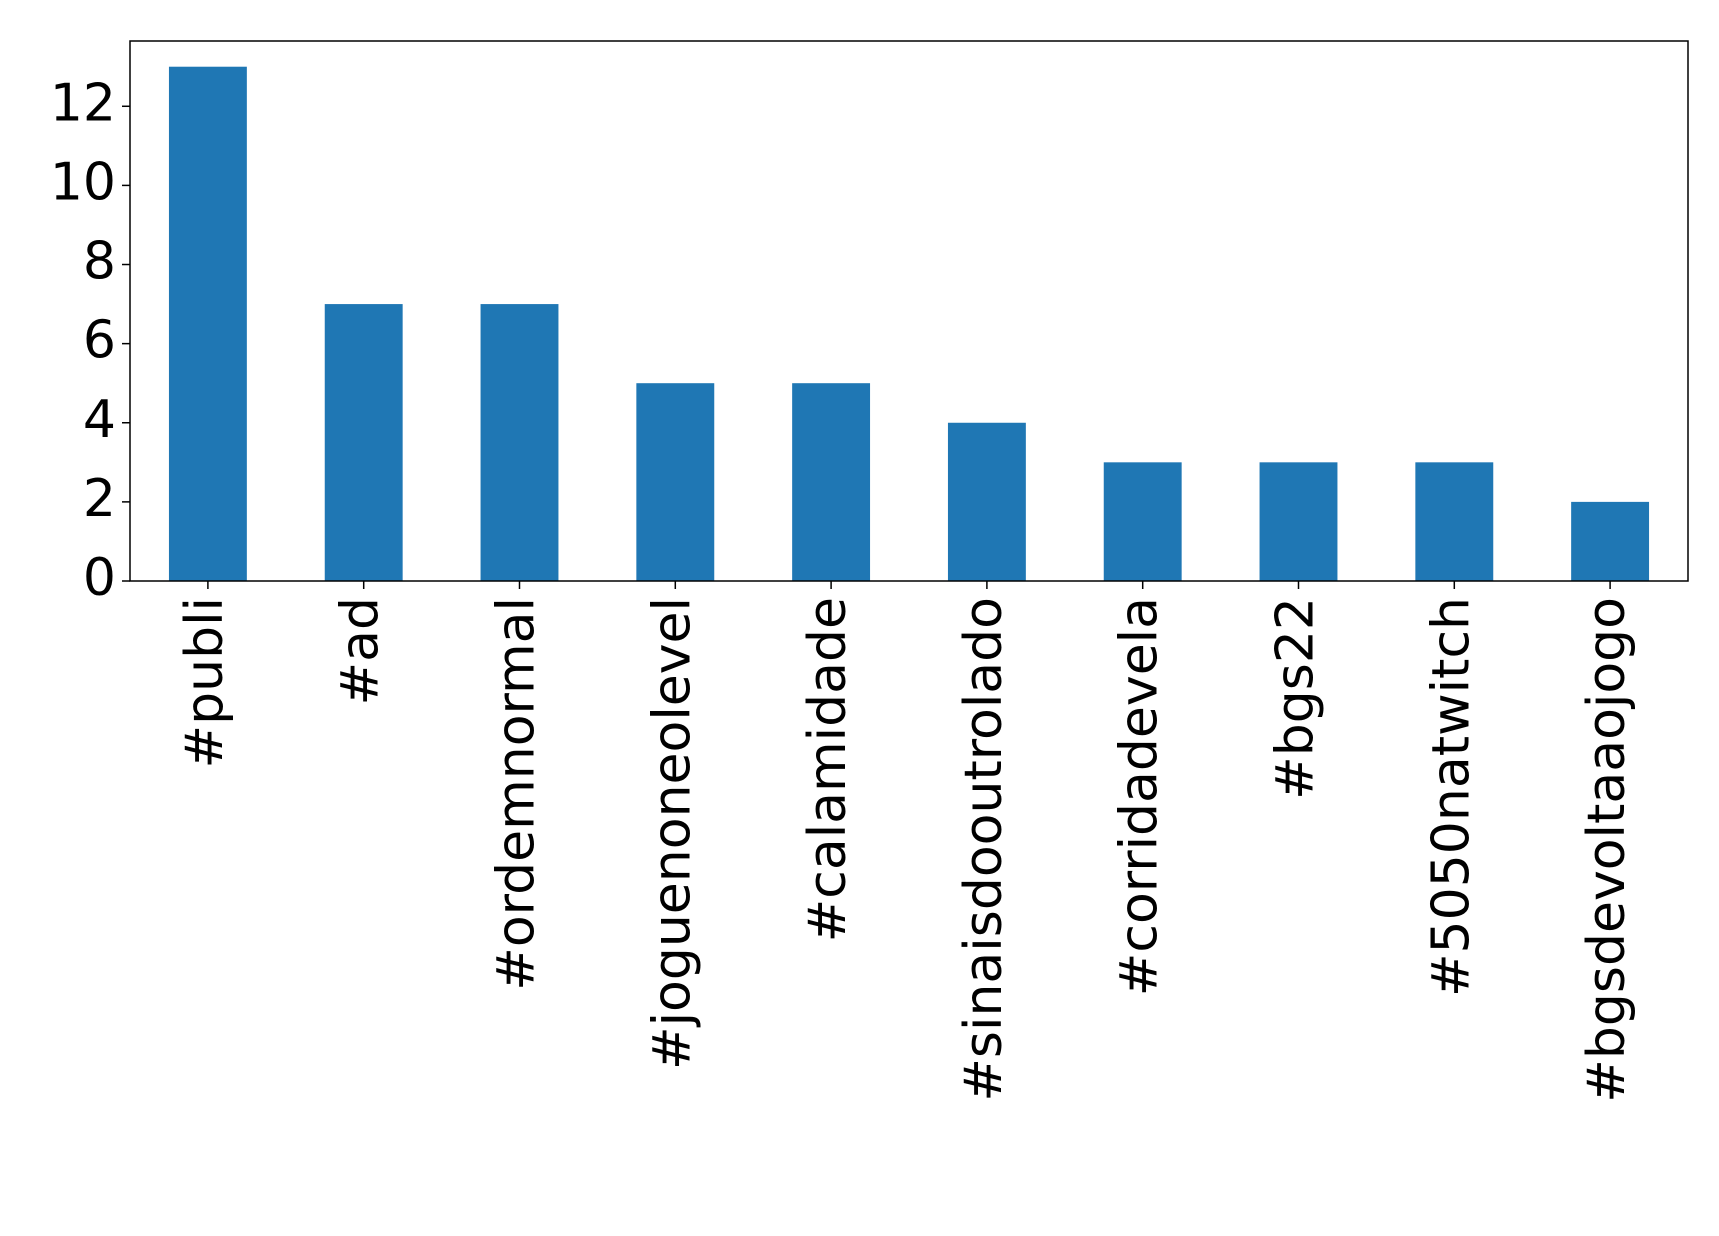  What do you see at coordinates (1296, 698) in the screenshot?
I see `x-tick-label: #bgs22` at bounding box center [1296, 698].